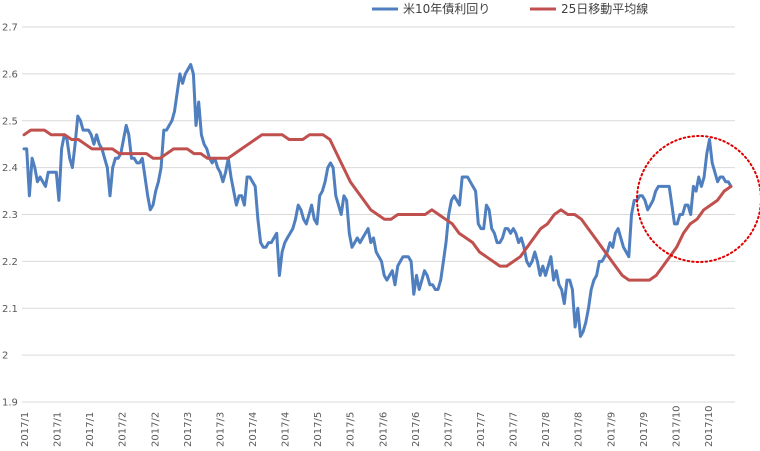  I want to click on y-tick-label: 2.5, so click(10, 121).